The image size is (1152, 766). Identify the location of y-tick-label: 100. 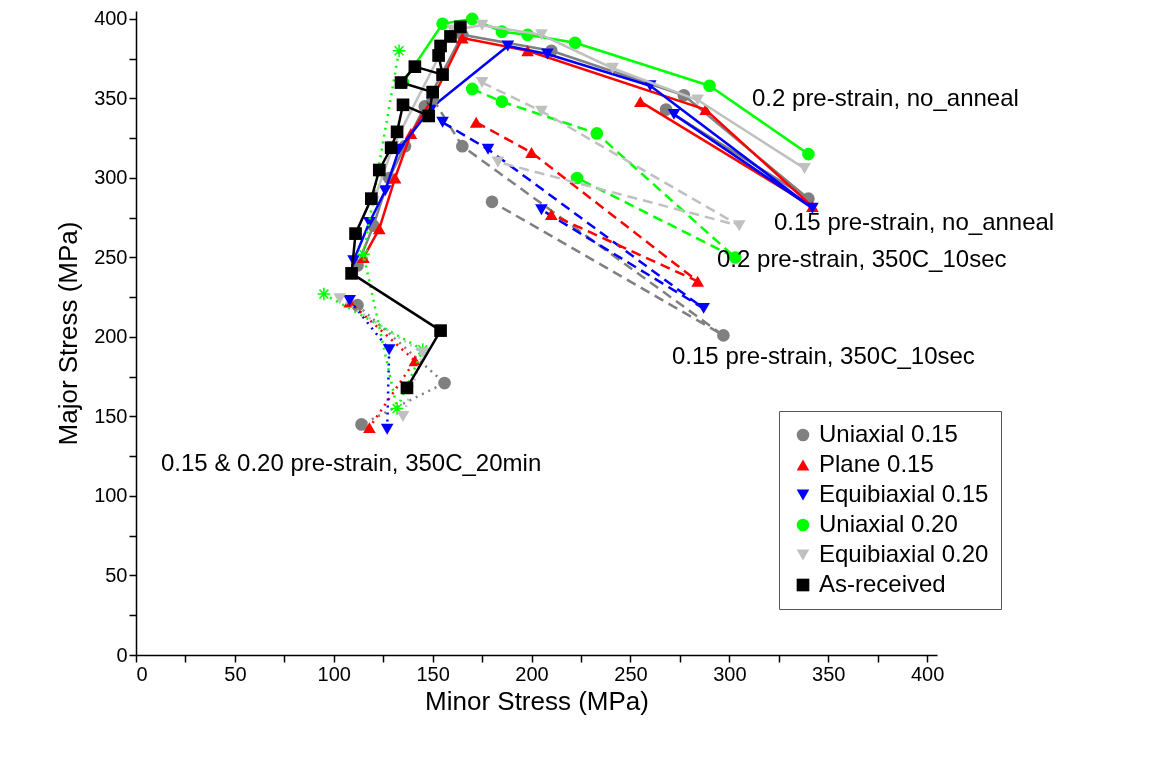
(111, 495).